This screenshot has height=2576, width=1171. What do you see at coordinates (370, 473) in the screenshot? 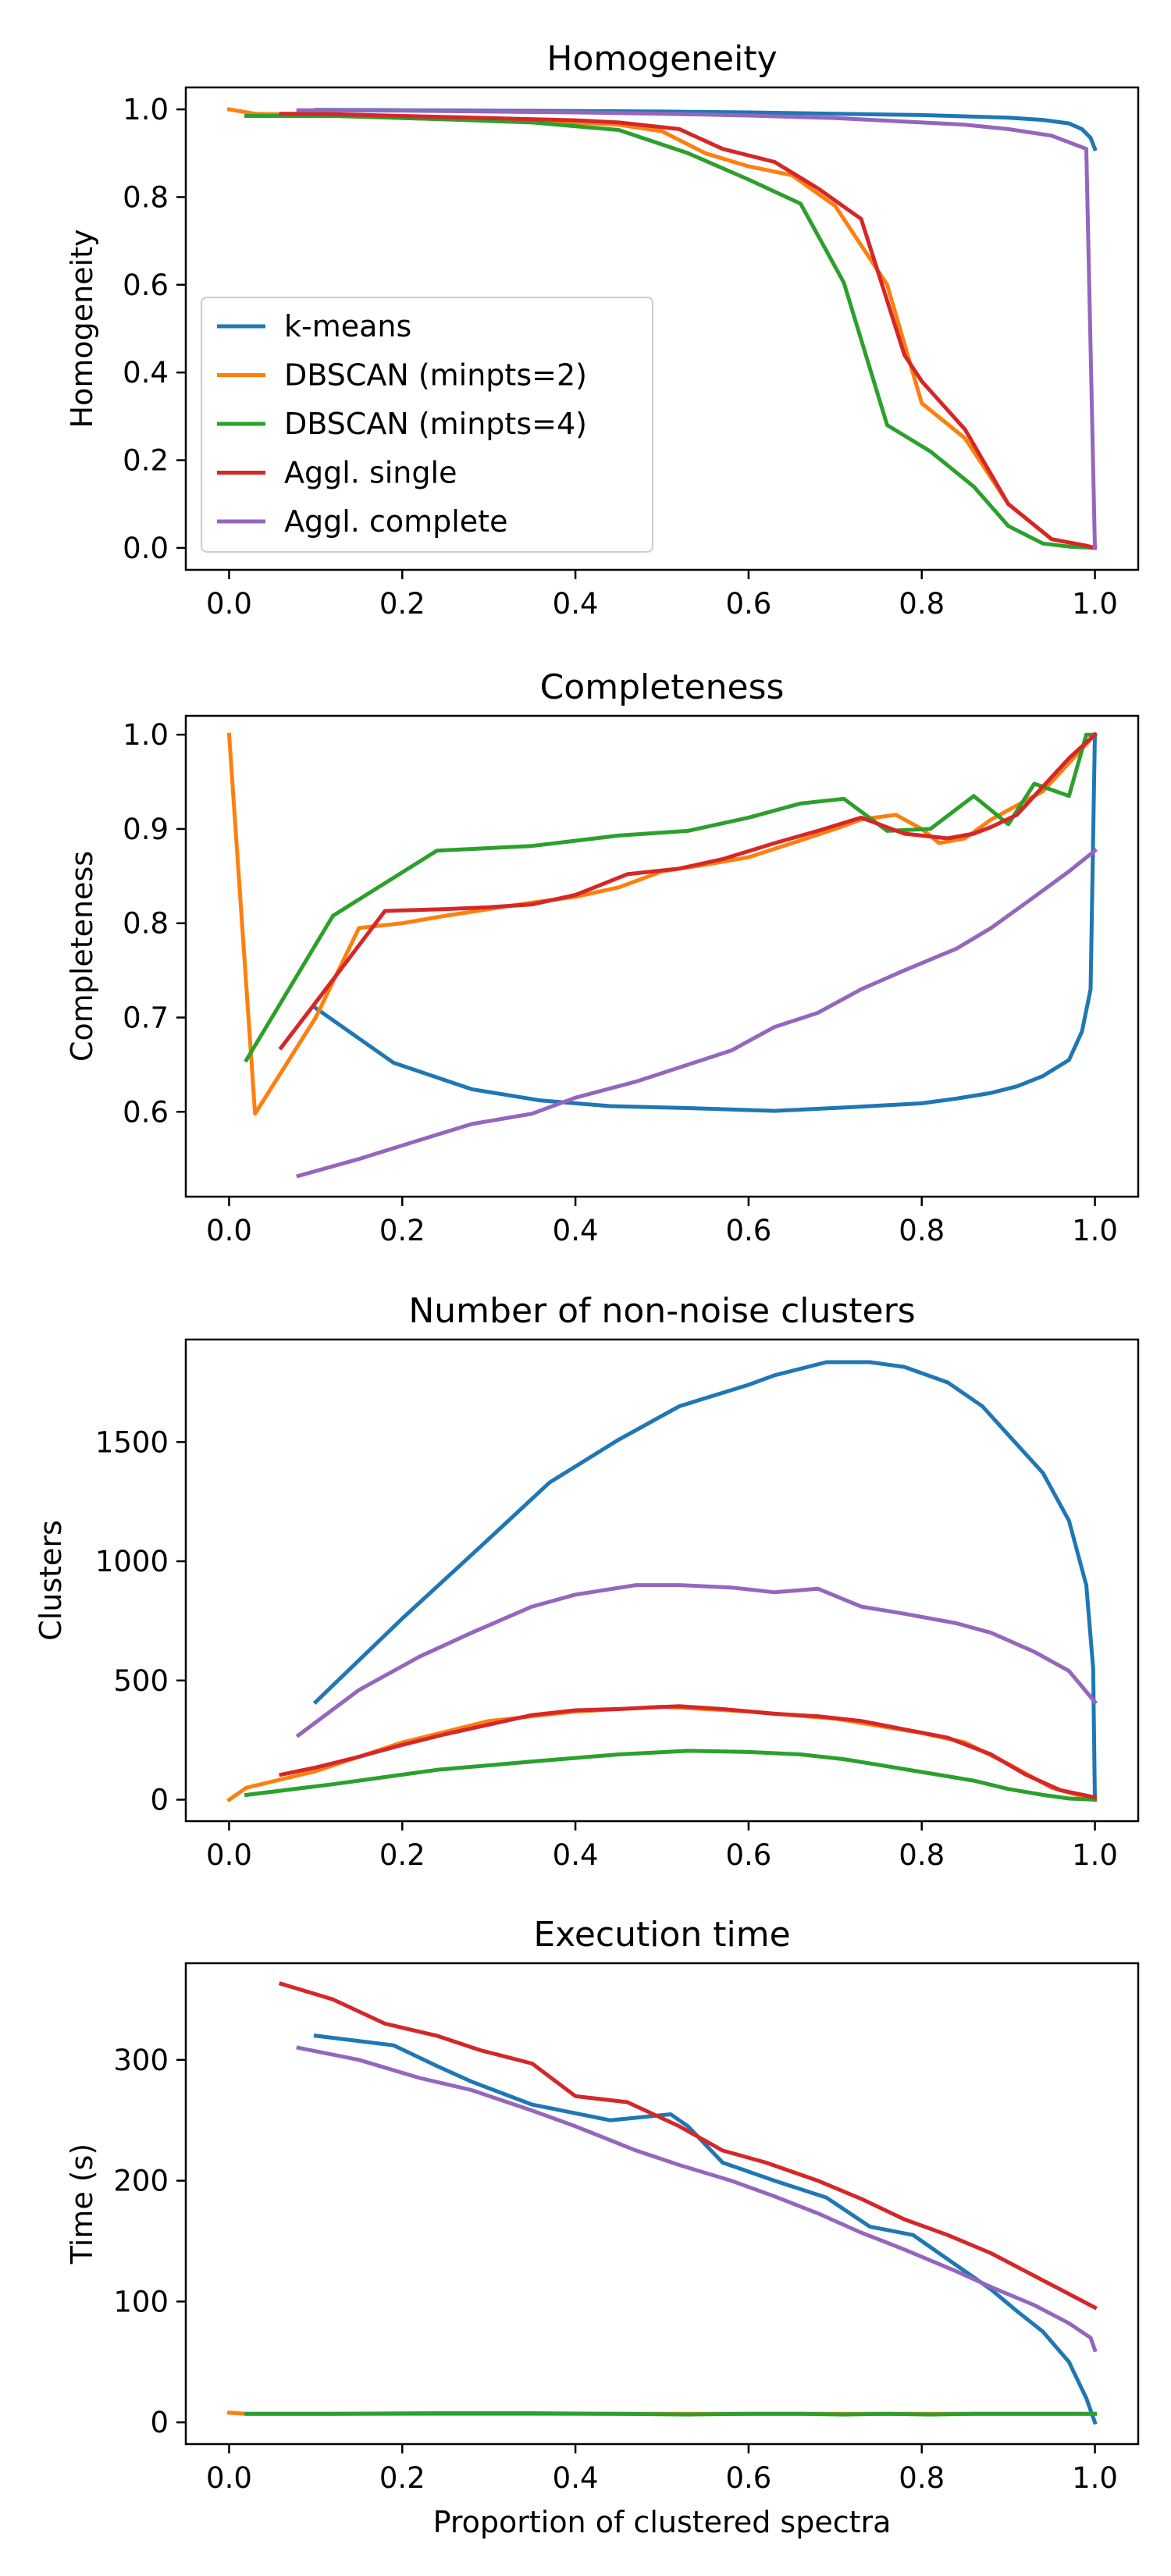
I see `legend-entry-label: Aggl. single` at bounding box center [370, 473].